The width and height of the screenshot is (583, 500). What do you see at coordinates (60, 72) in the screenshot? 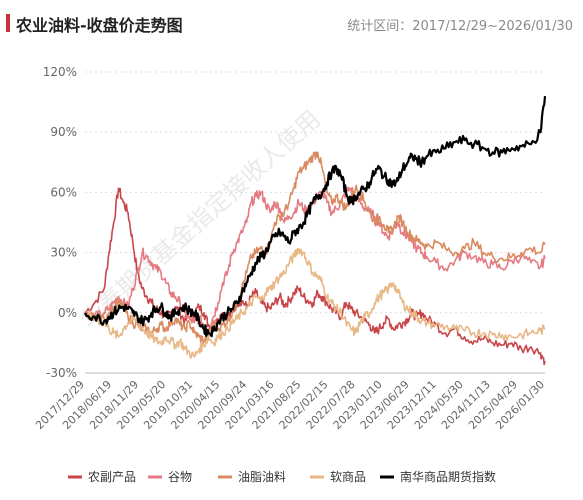
I see `y-tick-label: 120%` at bounding box center [60, 72].